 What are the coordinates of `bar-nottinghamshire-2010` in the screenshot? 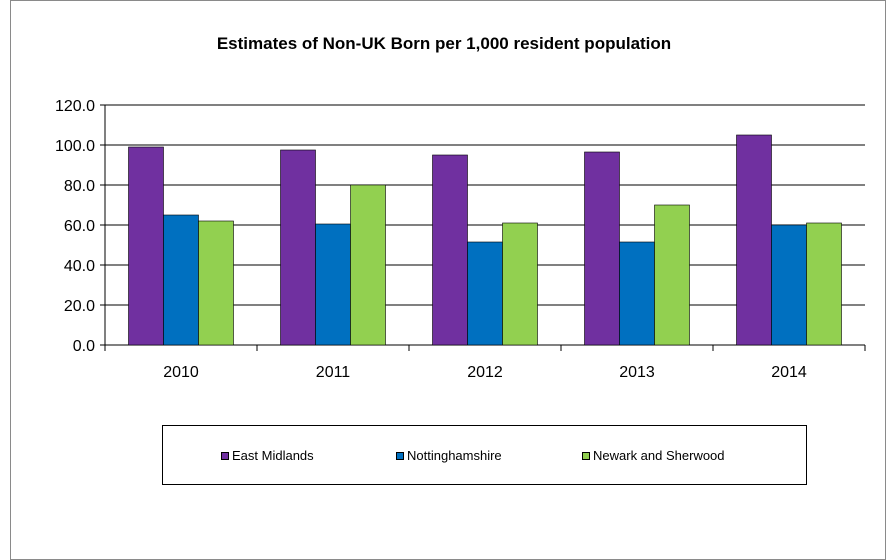 It's located at (181, 280).